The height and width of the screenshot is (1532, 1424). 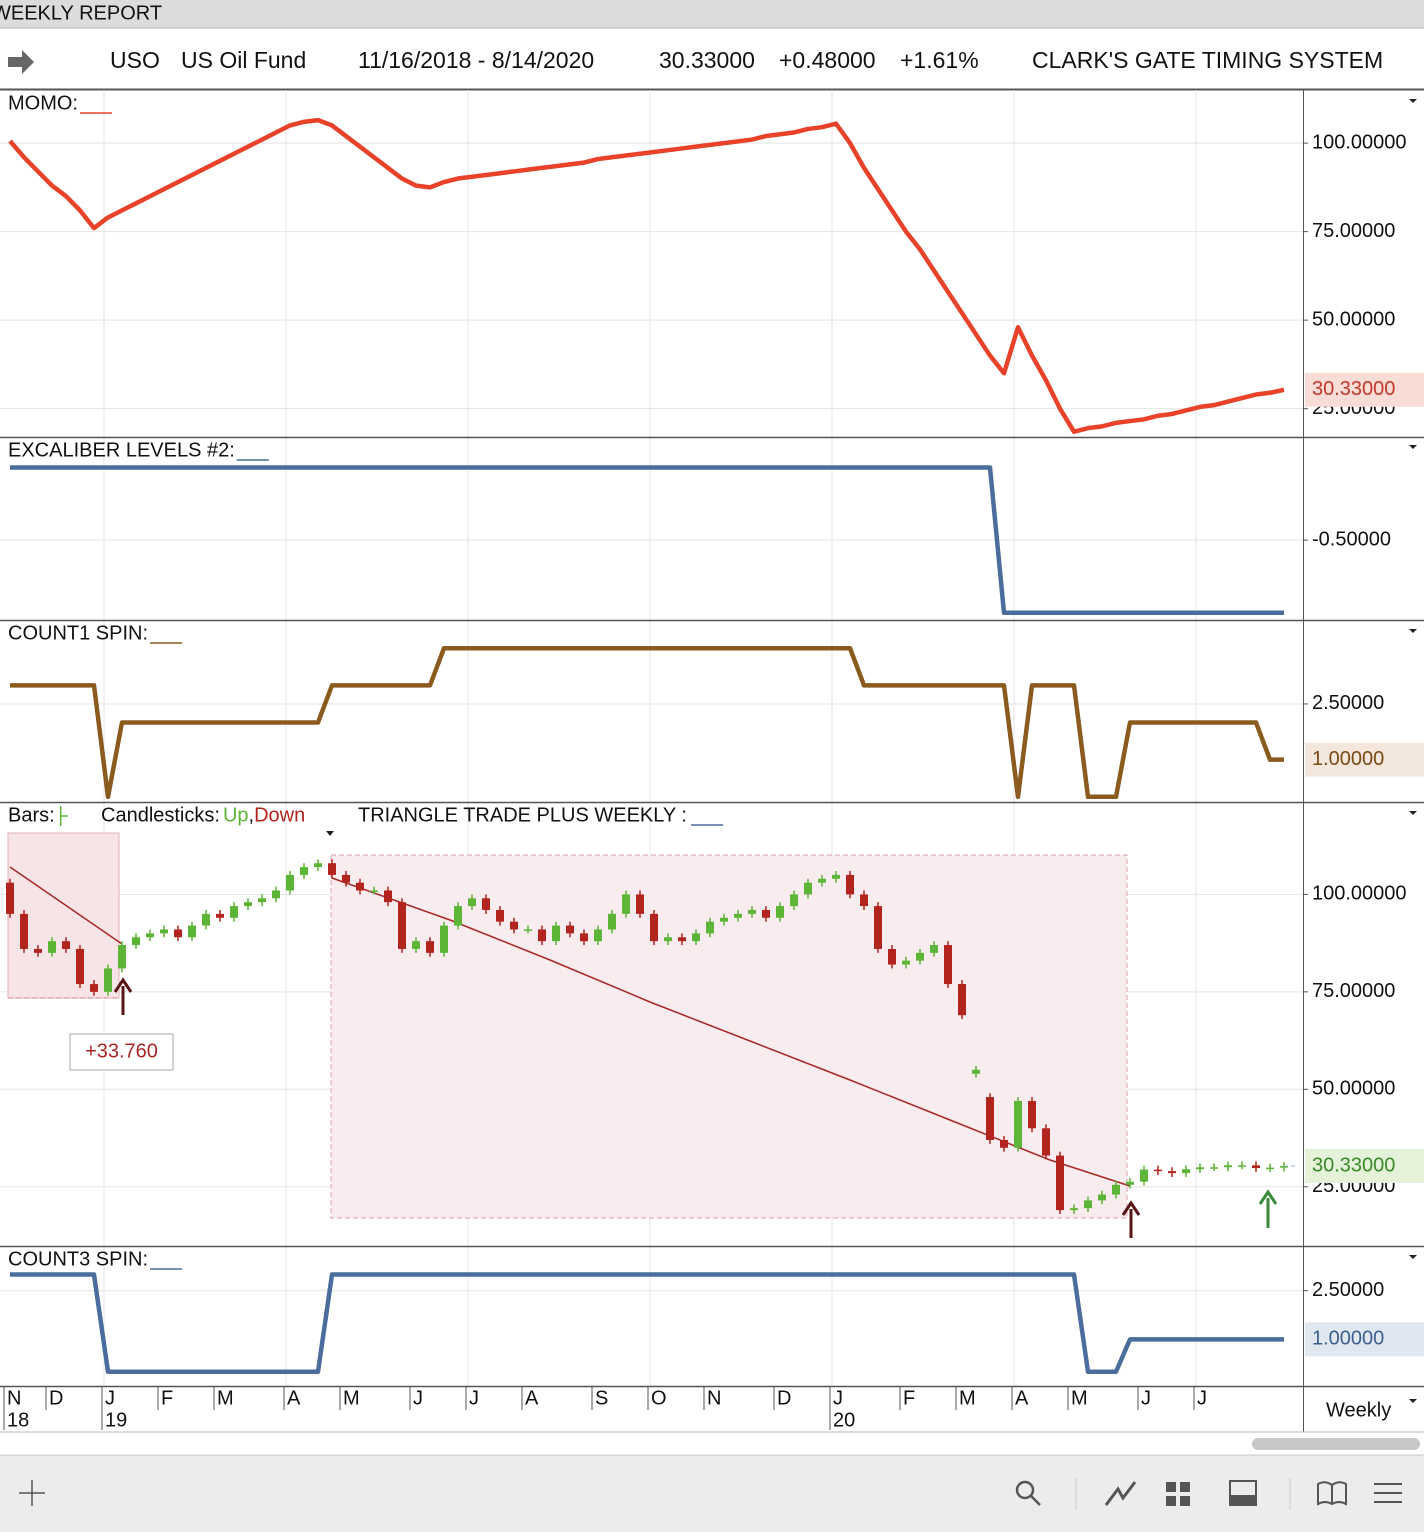 I want to click on book-button, so click(x=1332, y=1493).